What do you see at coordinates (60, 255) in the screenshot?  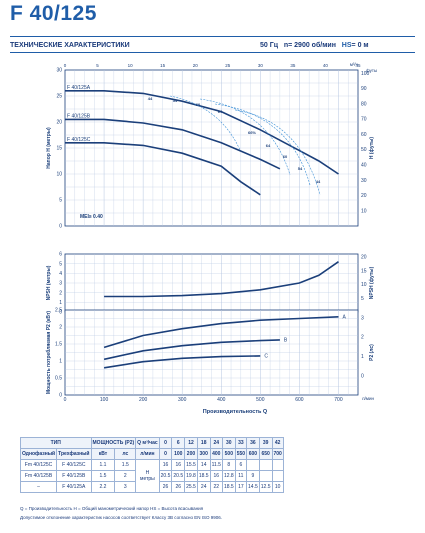 I see `y-tick-label: 6` at bounding box center [60, 255].